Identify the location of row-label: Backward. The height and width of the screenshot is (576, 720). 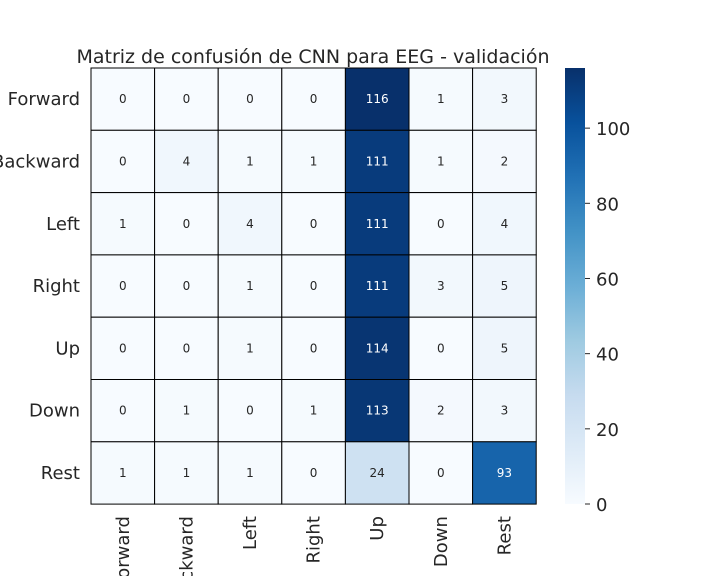
(40, 161).